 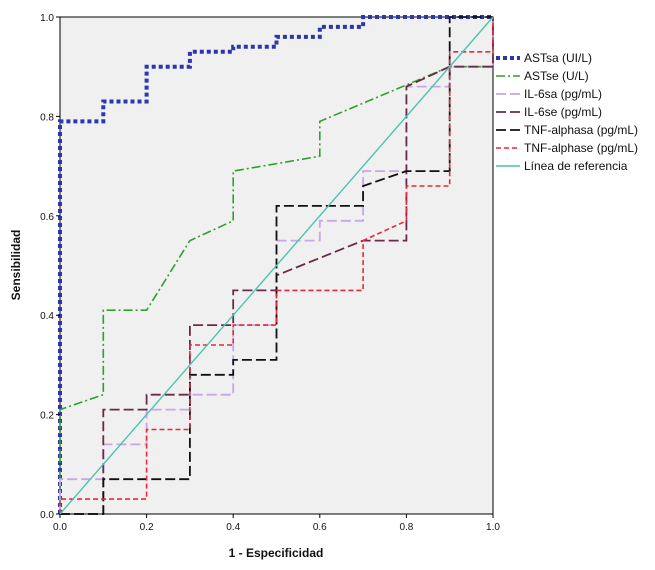 I want to click on y-tick-label: 0.8, so click(x=47, y=117).